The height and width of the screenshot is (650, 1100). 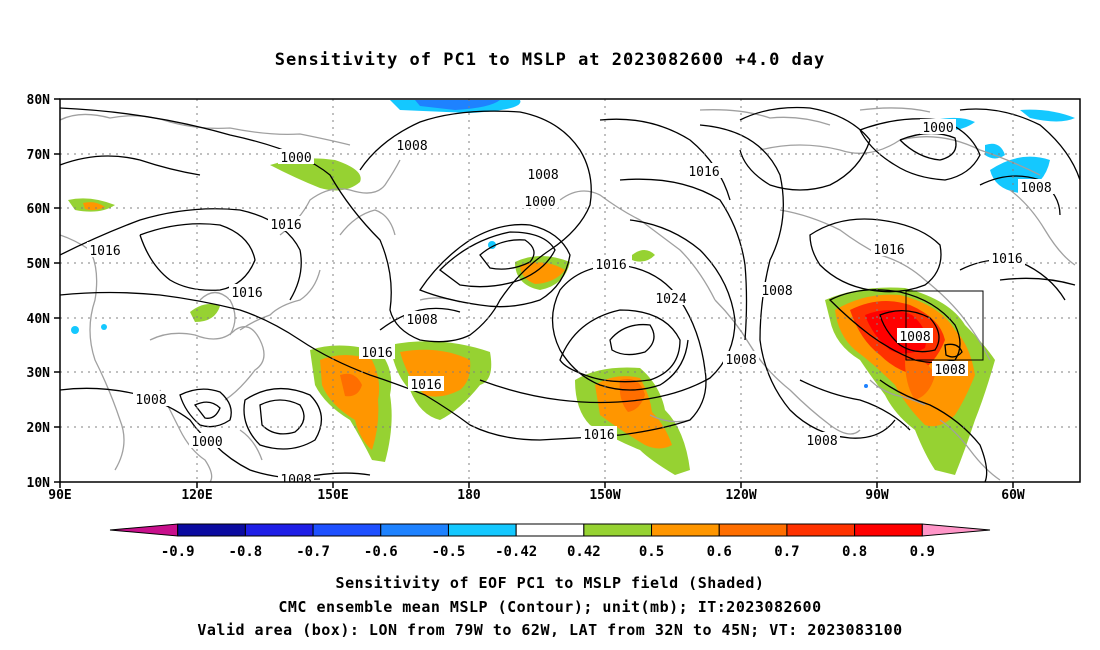 What do you see at coordinates (854, 552) in the screenshot?
I see `colorbar-label: 0.8` at bounding box center [854, 552].